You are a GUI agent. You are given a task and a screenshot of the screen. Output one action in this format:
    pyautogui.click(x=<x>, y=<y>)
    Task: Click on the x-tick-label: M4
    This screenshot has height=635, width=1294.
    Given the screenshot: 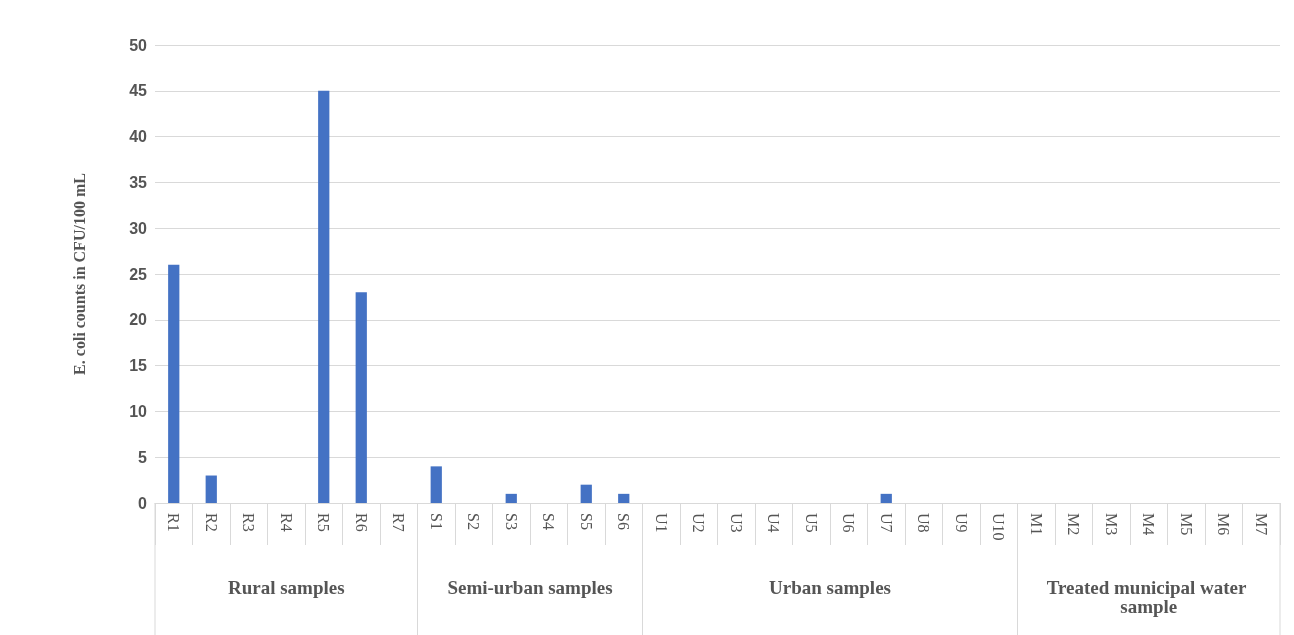 What is the action you would take?
    pyautogui.click(x=1149, y=524)
    